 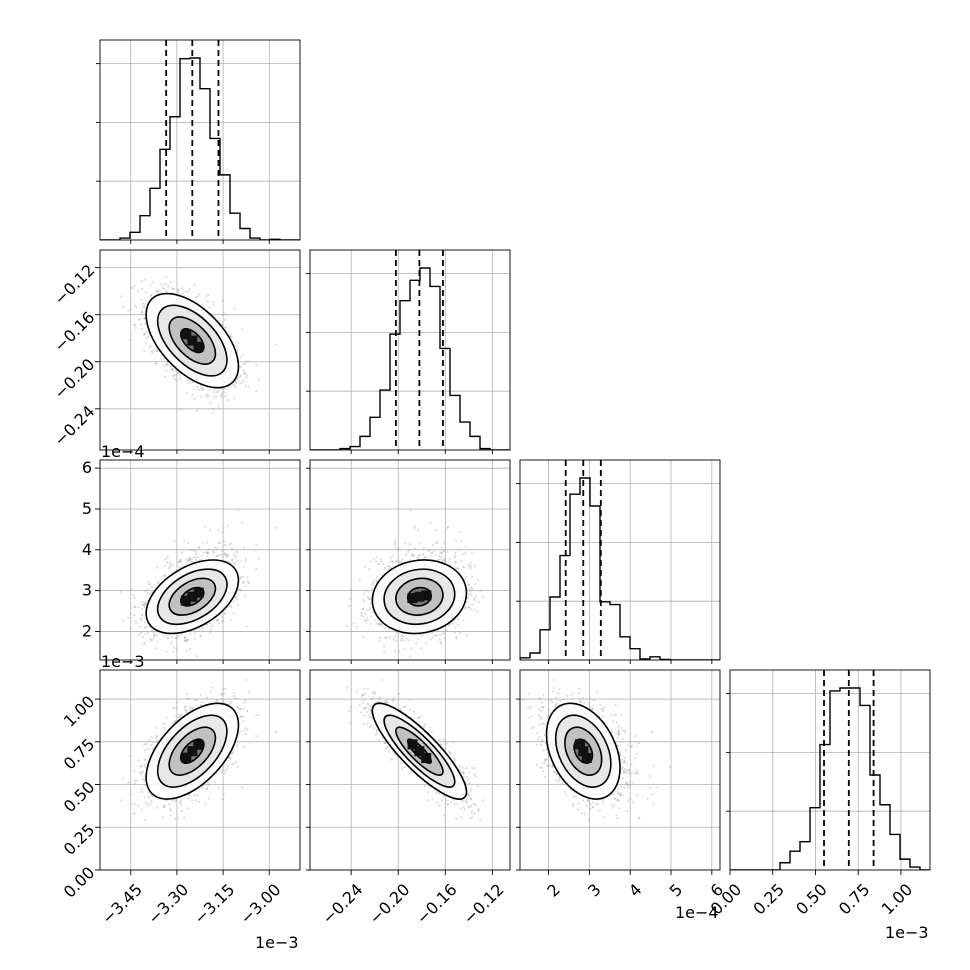 I want to click on density-core, so click(x=192, y=340).